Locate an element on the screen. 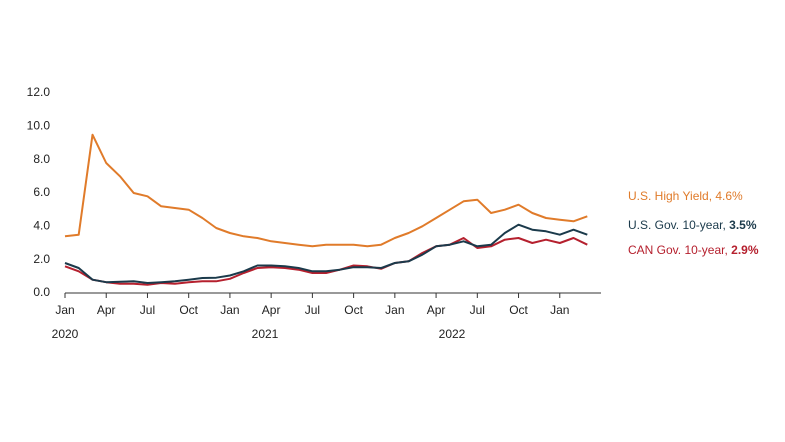 The height and width of the screenshot is (442, 785). y-tick-label: 2.0 is located at coordinates (41, 259).